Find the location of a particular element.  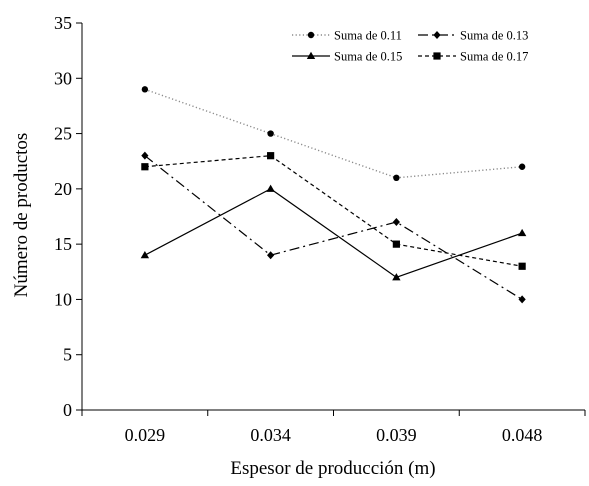

legend-item: Suma de 0.11 is located at coordinates (347, 36).